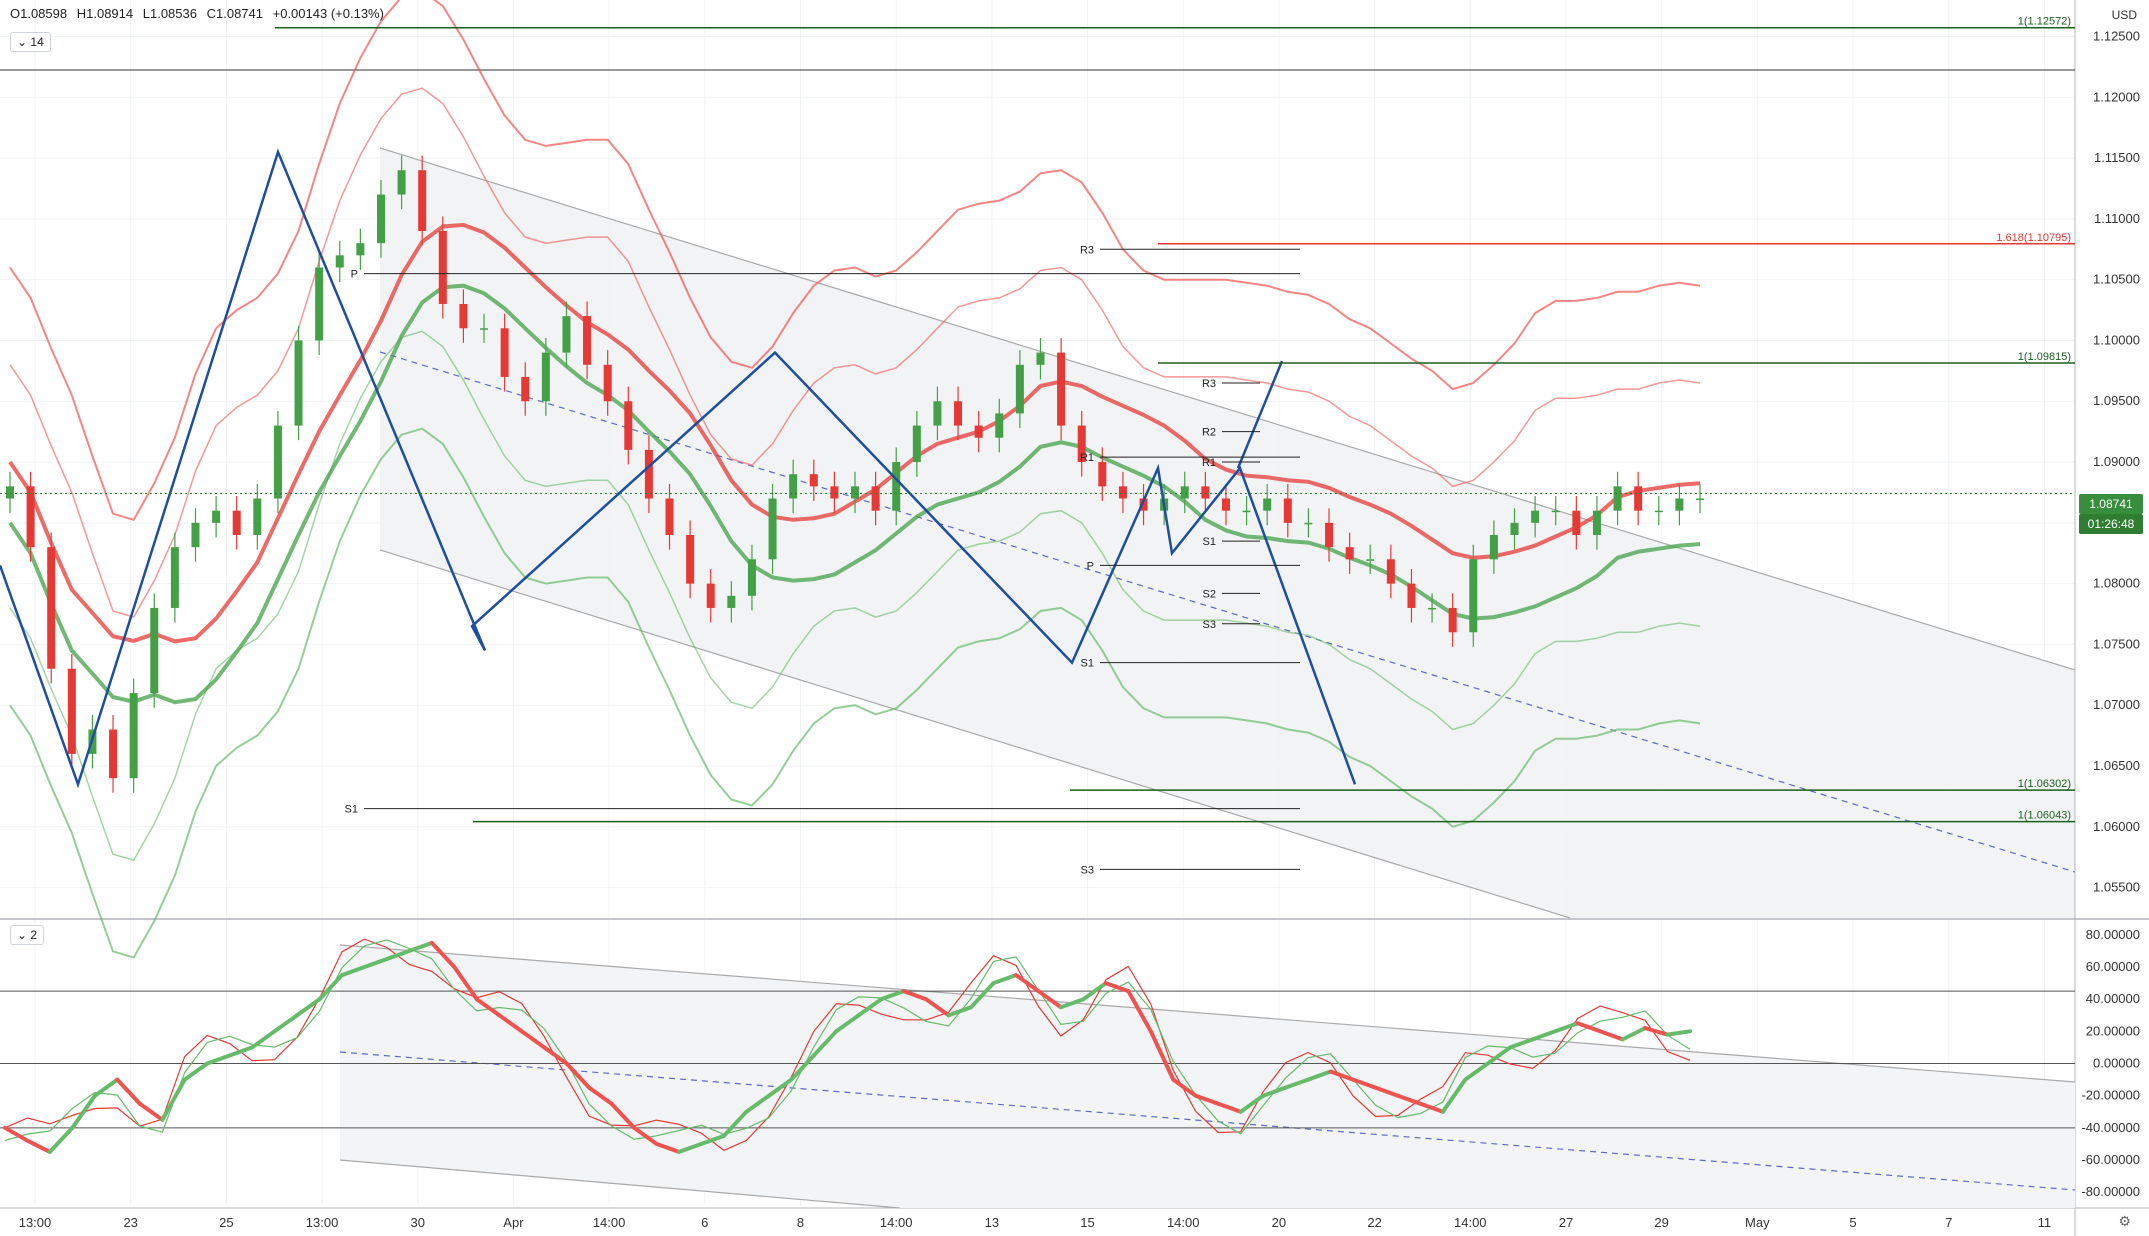 The image size is (2149, 1236). What do you see at coordinates (2116, 643) in the screenshot?
I see `price-tick-label: 1.07500` at bounding box center [2116, 643].